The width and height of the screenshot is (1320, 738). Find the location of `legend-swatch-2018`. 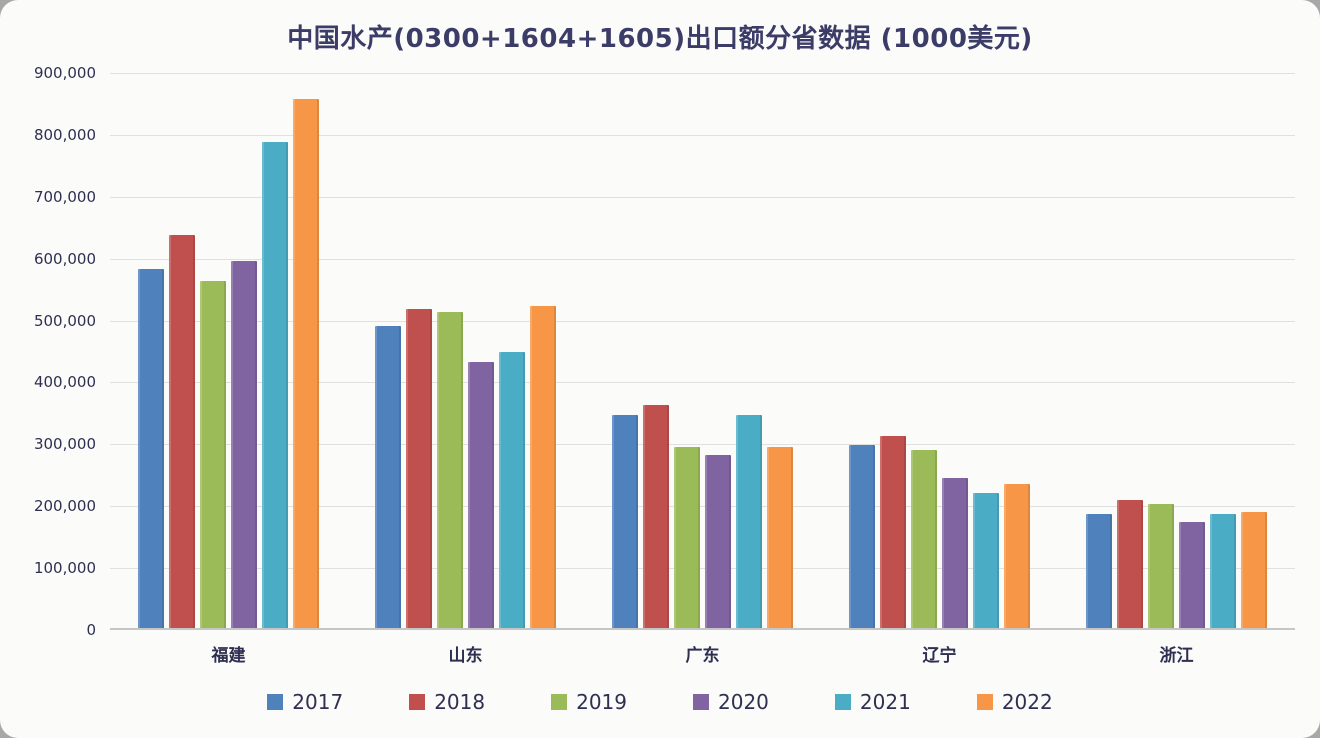

legend-swatch-2018 is located at coordinates (417, 702).